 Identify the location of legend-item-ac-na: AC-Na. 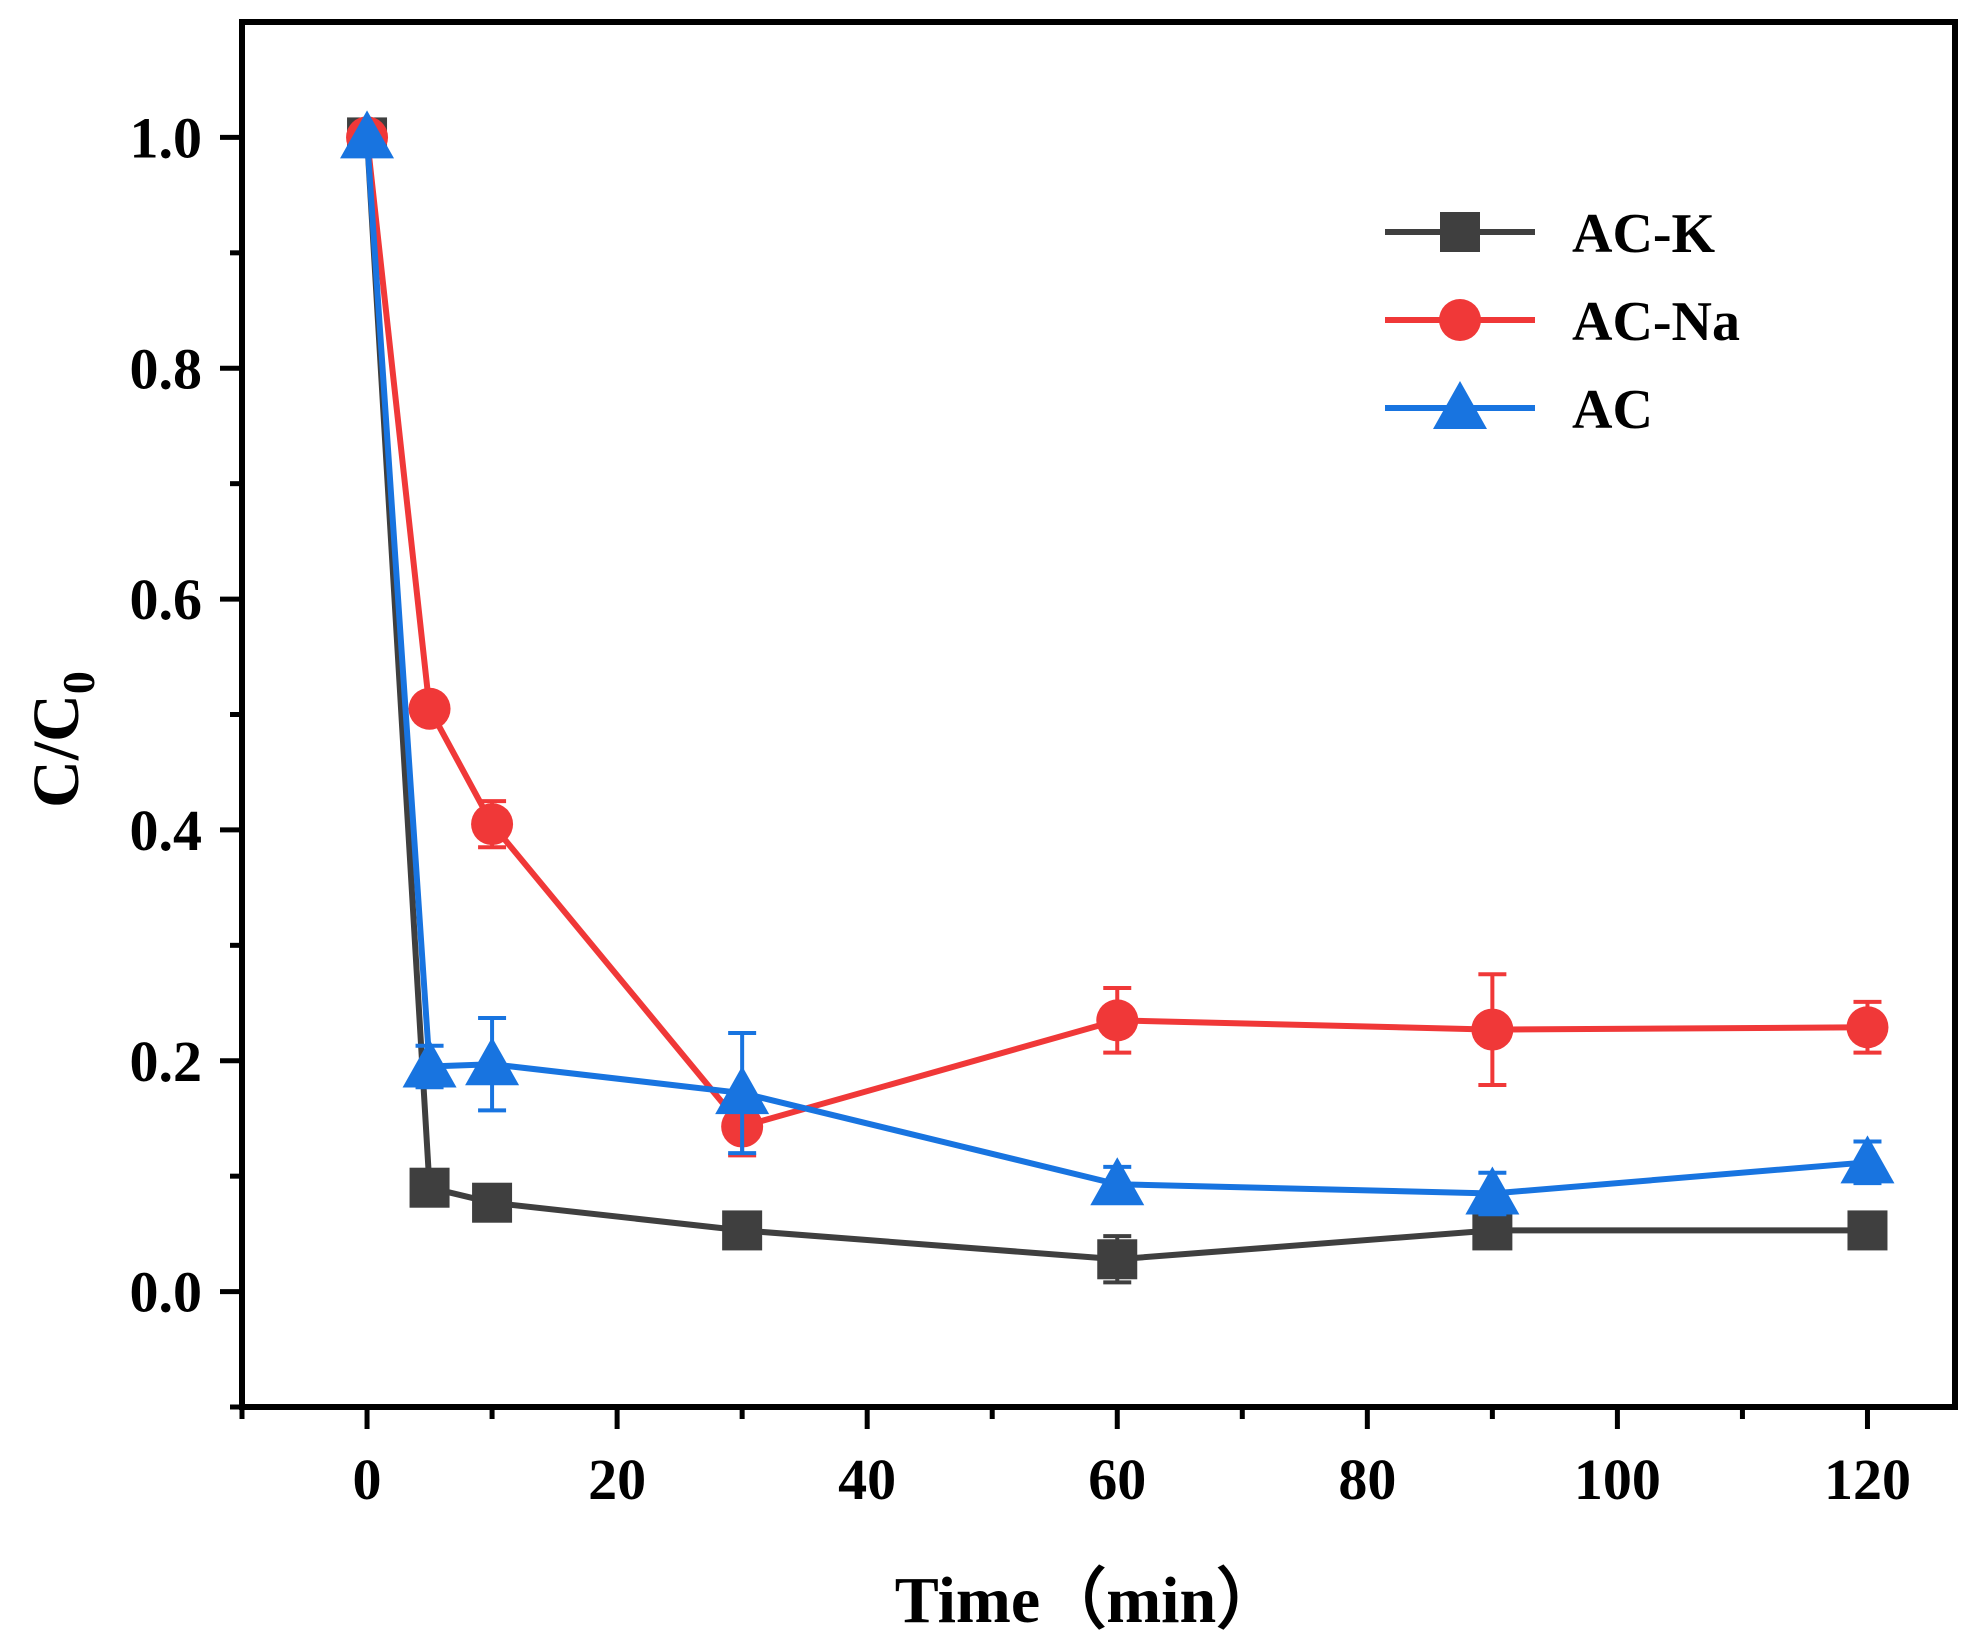
(1562, 322).